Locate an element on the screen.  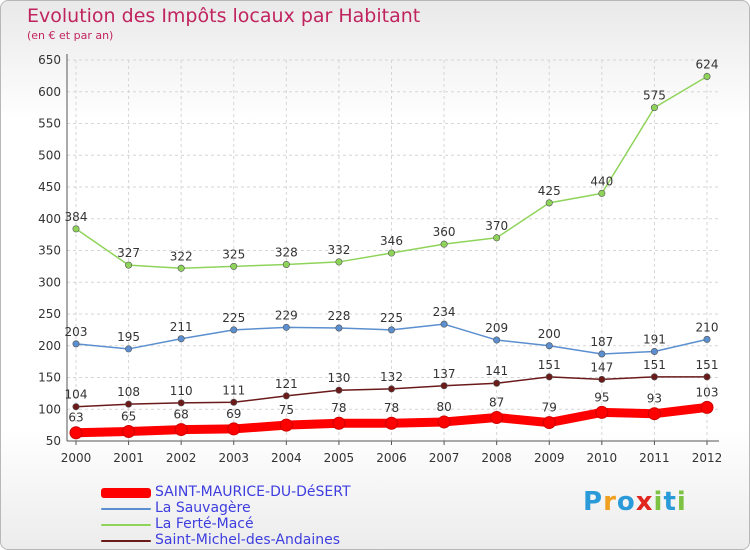
data-label: 228 is located at coordinates (338, 316).